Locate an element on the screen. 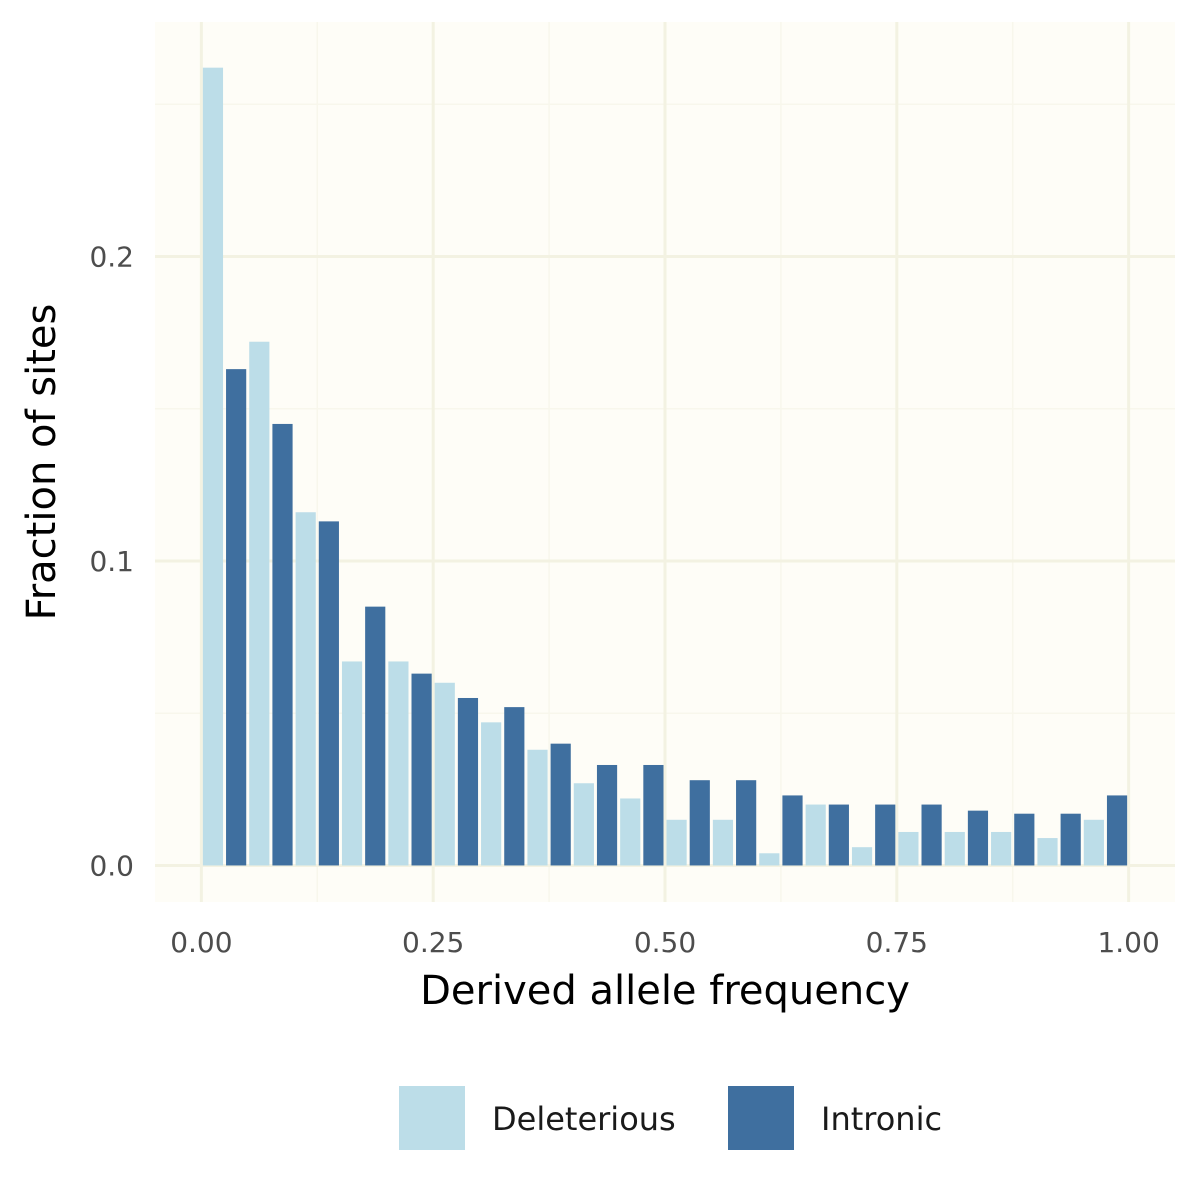  x-tick-label-4: 1.00 is located at coordinates (1128, 942).